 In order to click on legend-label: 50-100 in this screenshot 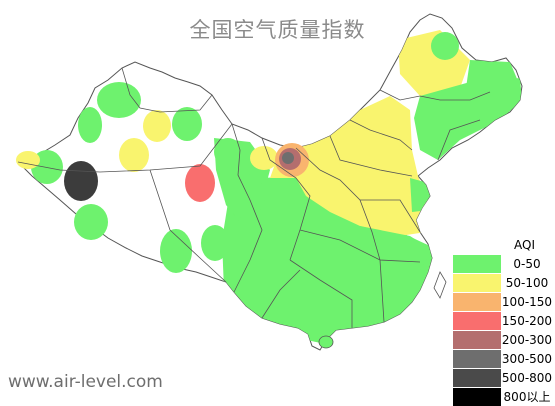, I will do `click(527, 282)`.